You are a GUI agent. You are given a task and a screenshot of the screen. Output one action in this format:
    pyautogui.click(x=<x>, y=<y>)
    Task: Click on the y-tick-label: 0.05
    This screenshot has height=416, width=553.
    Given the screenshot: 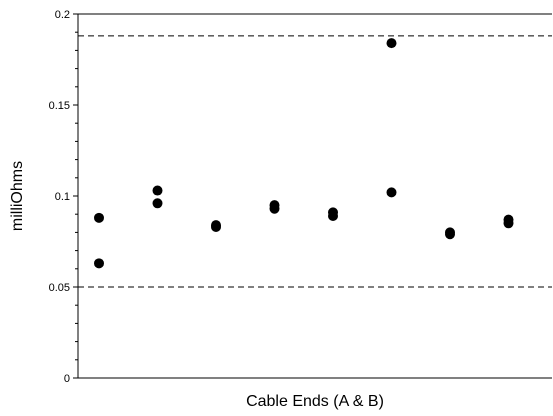 What is the action you would take?
    pyautogui.click(x=59, y=288)
    